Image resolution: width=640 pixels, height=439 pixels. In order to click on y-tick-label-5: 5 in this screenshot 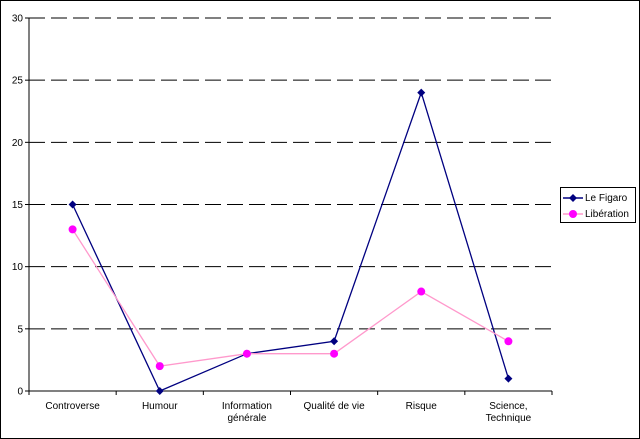, I will do `click(20, 329)`.